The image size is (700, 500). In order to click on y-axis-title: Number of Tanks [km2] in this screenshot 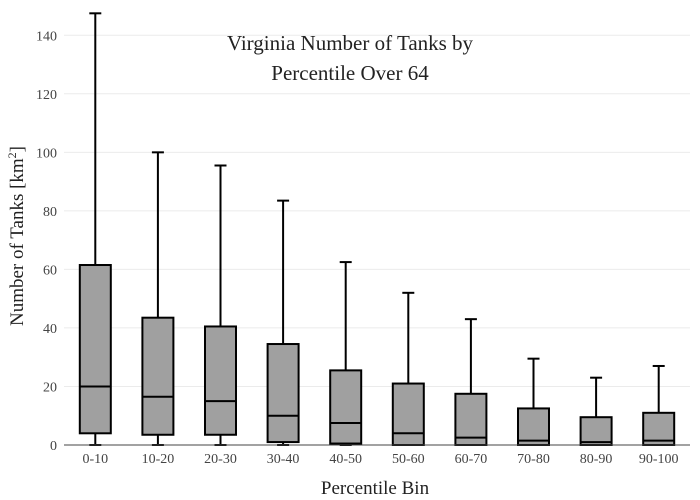, I will do `click(16, 236)`.